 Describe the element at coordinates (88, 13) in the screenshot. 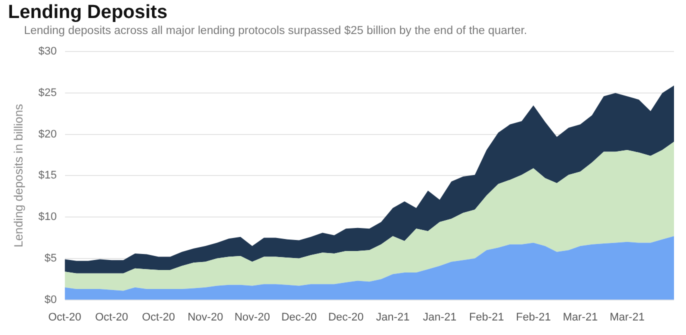

I see `chart-title: Lending Deposits` at that location.